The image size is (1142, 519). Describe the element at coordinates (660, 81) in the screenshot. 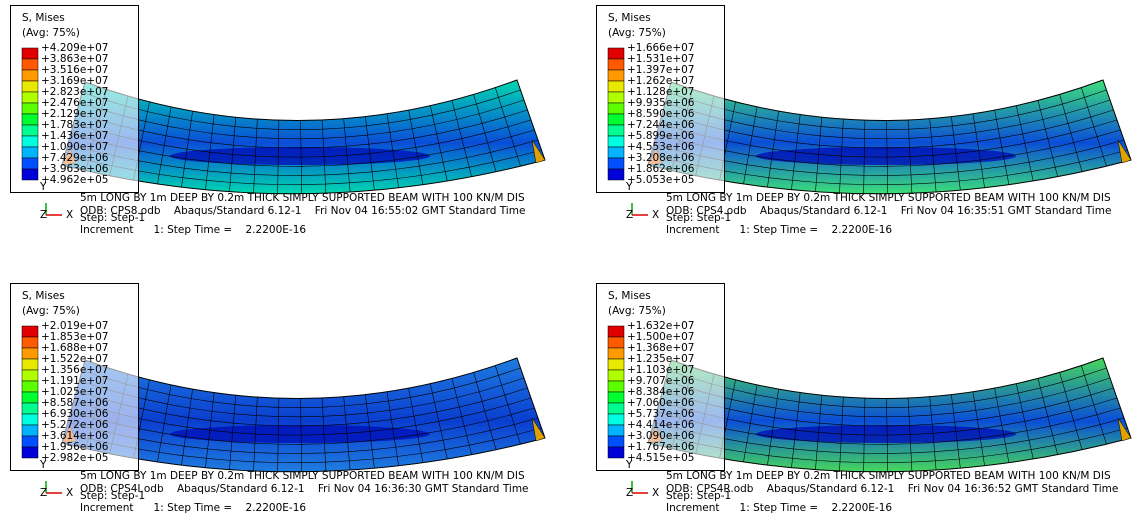

I see `legend-value: +1.262e+07` at that location.